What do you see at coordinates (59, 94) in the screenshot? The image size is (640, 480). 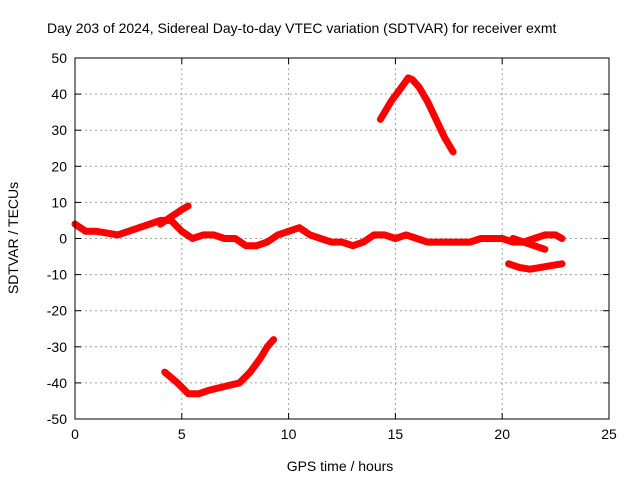 I see `y-tick-label: 40` at bounding box center [59, 94].